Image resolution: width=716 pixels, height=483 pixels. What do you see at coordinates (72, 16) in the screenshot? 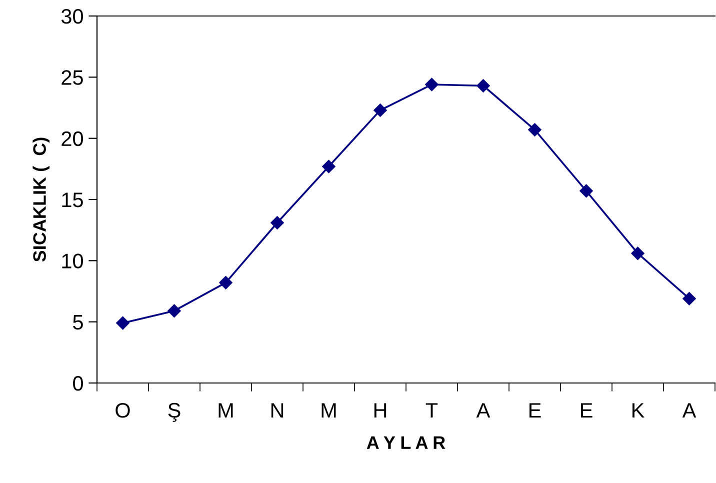
I see `y-tick-label: 30` at bounding box center [72, 16].